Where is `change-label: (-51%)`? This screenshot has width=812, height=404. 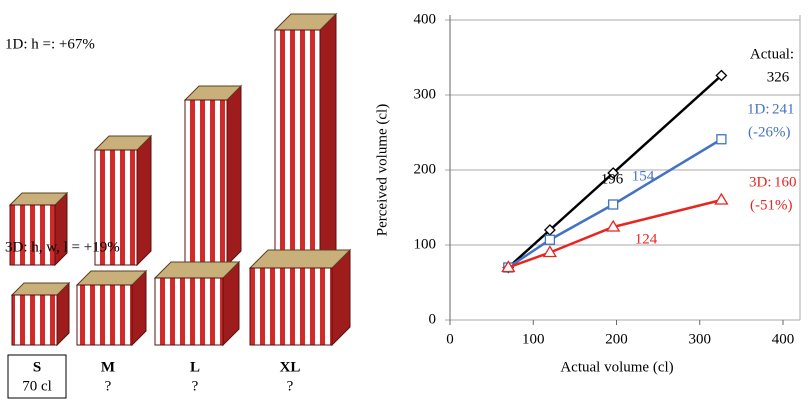
change-label: (-51%) is located at coordinates (771, 205).